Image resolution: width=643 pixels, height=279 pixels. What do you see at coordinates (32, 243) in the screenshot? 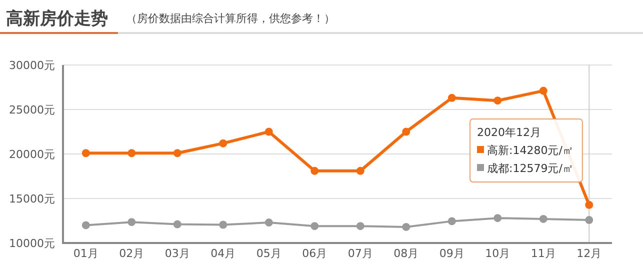
I see `y-tick-label: 10000元` at bounding box center [32, 243].